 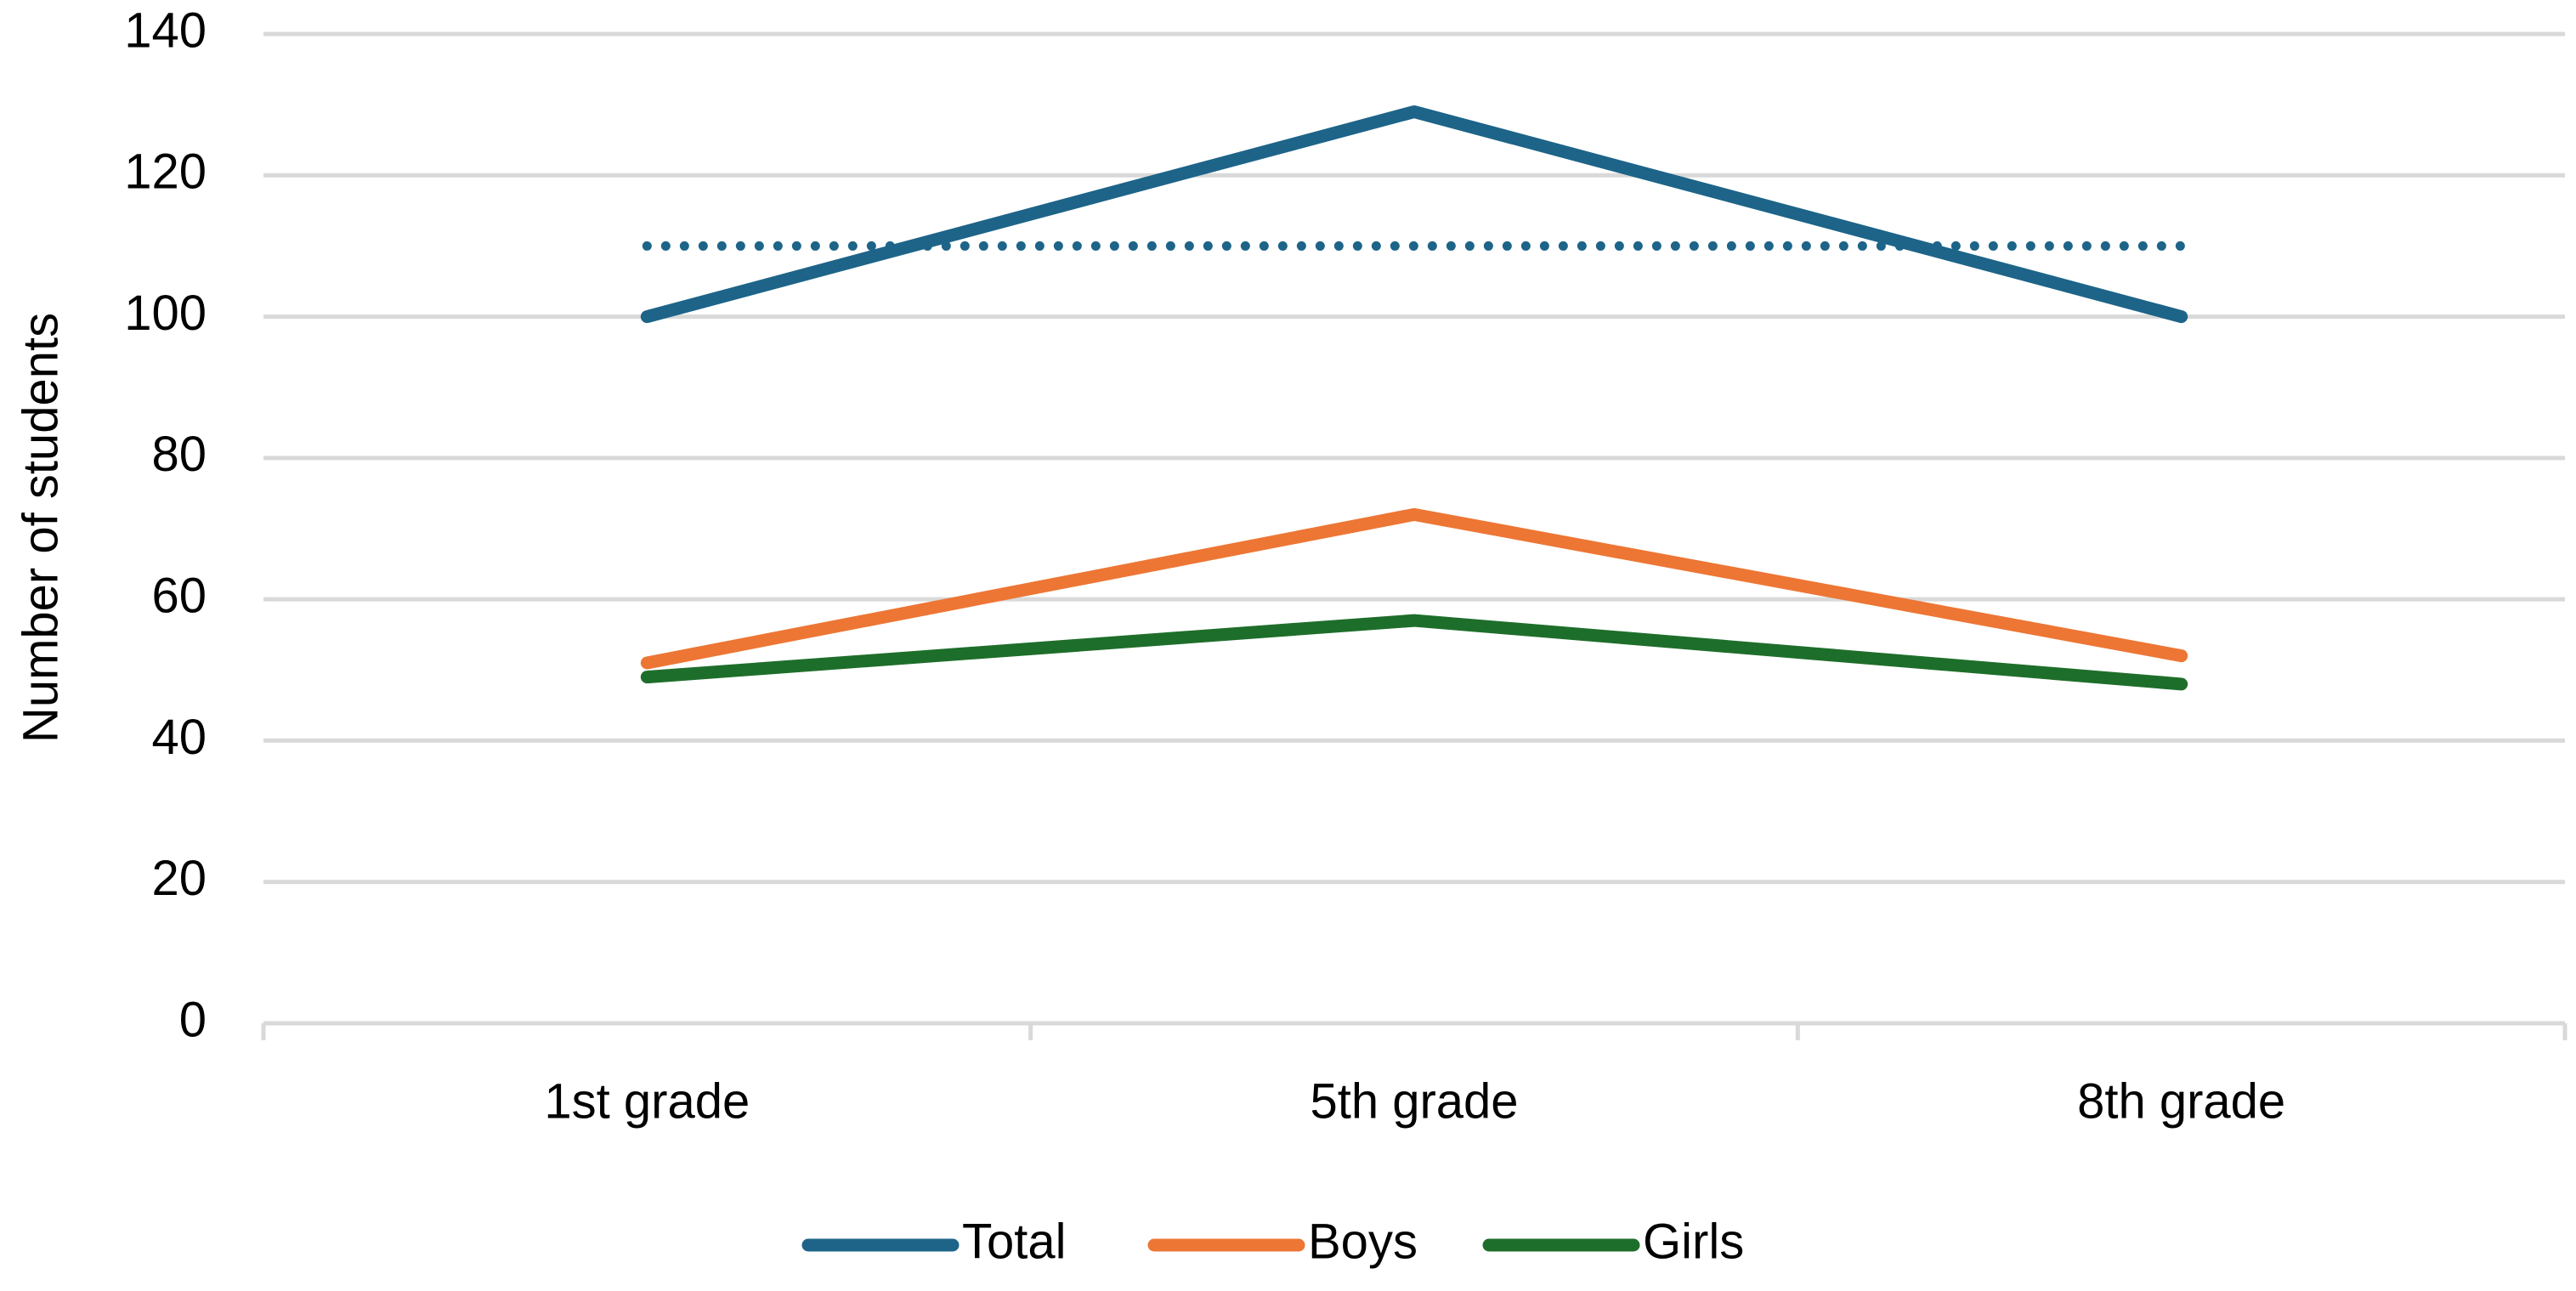 What do you see at coordinates (165, 30) in the screenshot?
I see `y-tick-label: 140` at bounding box center [165, 30].